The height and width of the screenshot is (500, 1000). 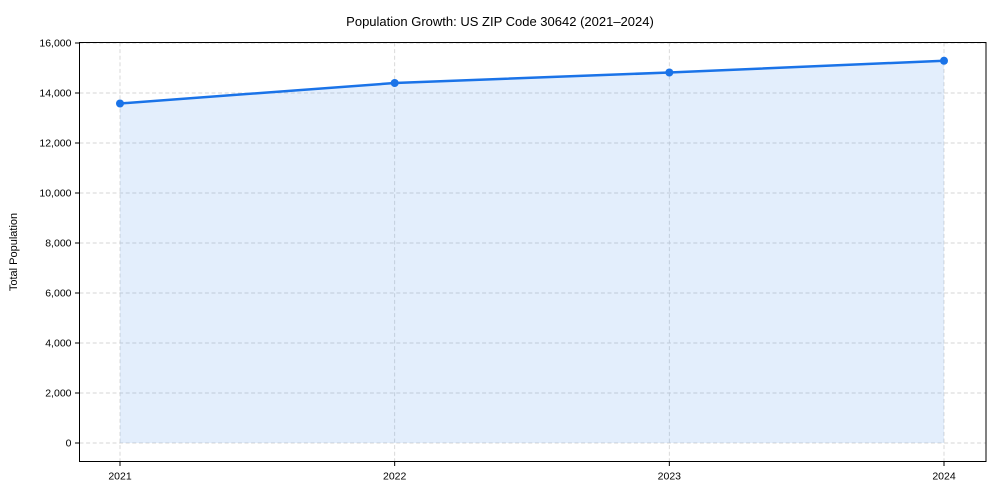 What do you see at coordinates (55, 94) in the screenshot?
I see `y-tick-label: 14,000` at bounding box center [55, 94].